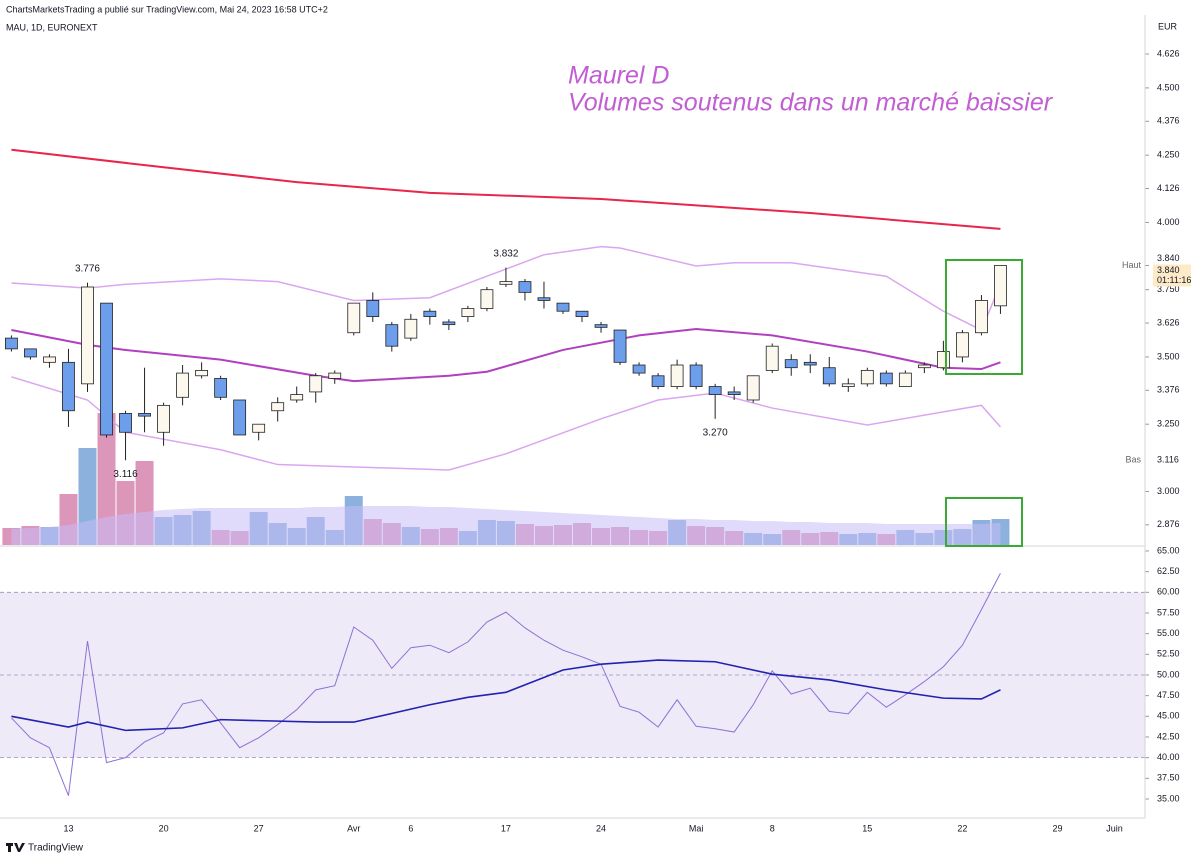 This screenshot has width=1200, height=859. I want to click on y-tick-label: 35.00, so click(1168, 798).